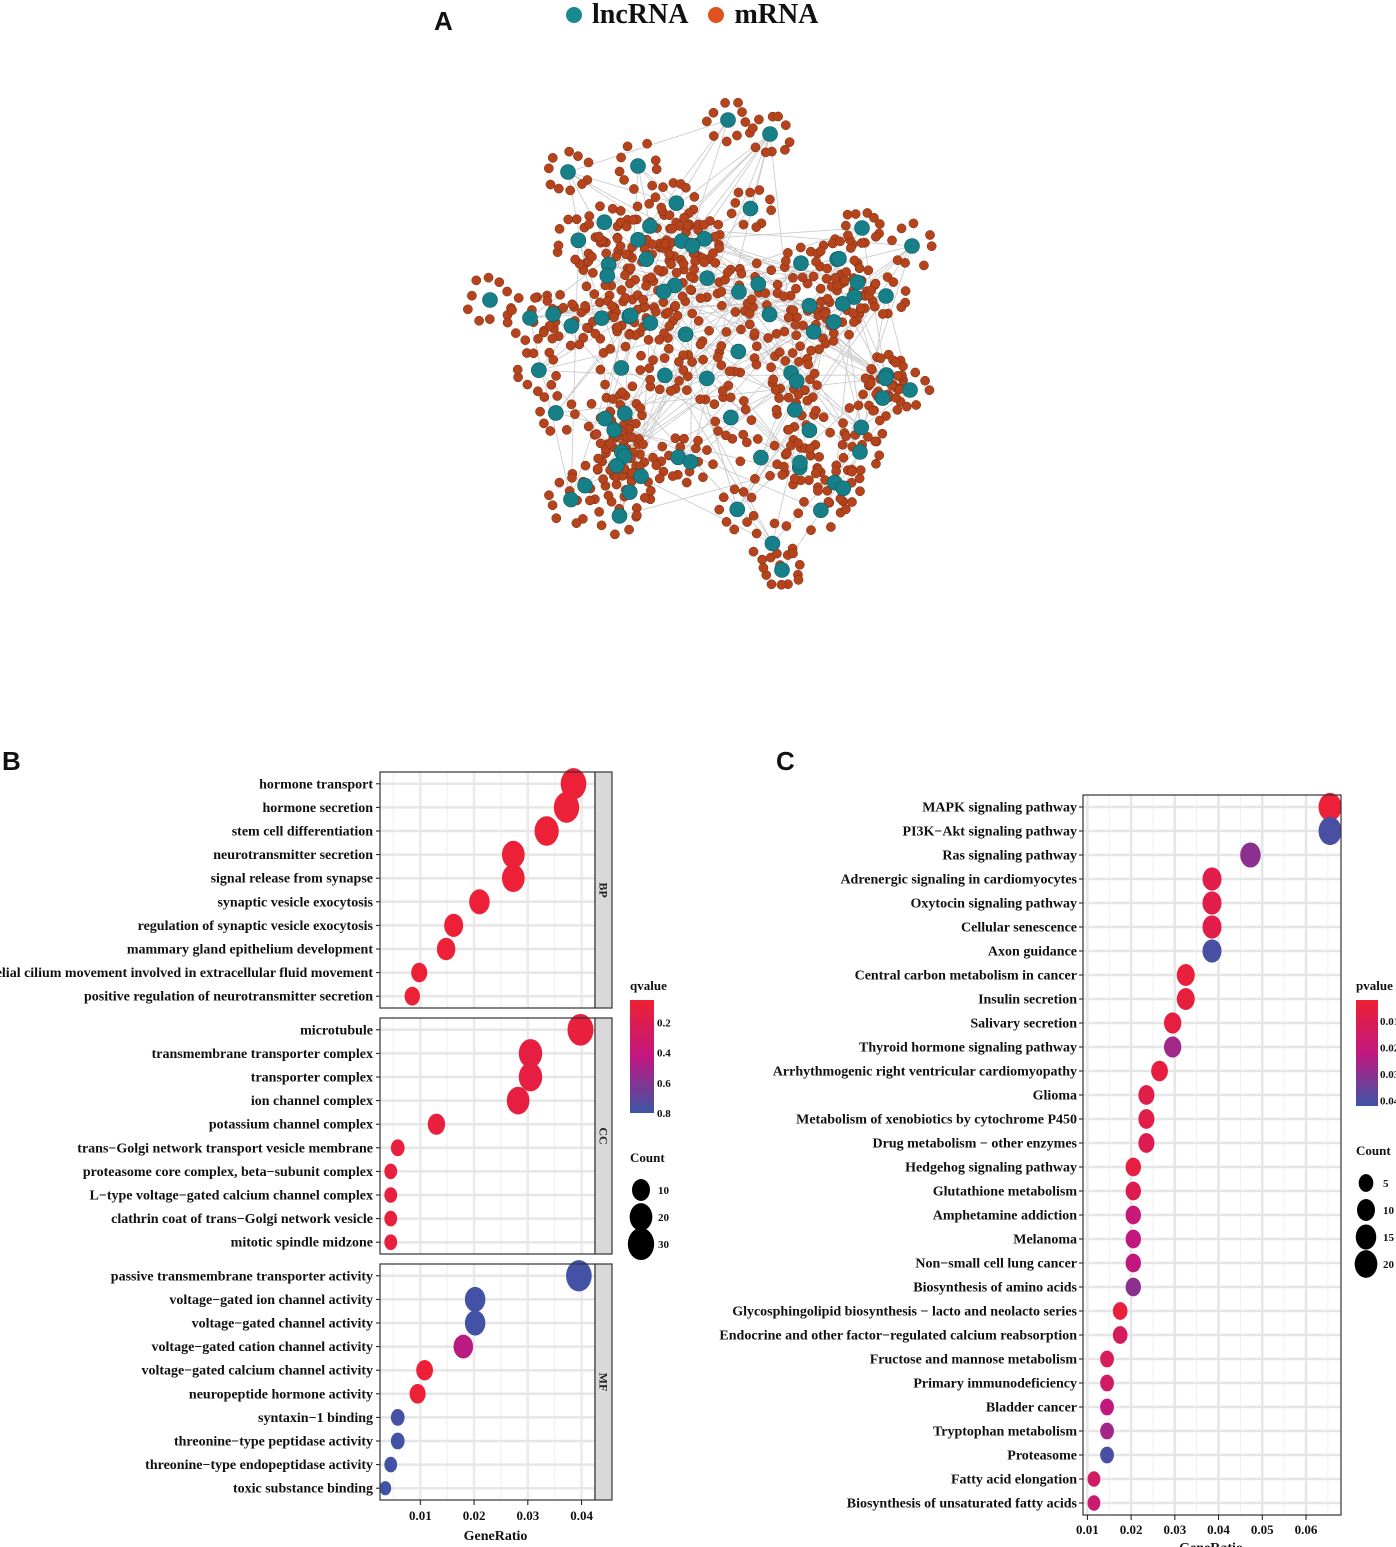  Describe the element at coordinates (1389, 1238) in the screenshot. I see `legend-tick: 15` at that location.